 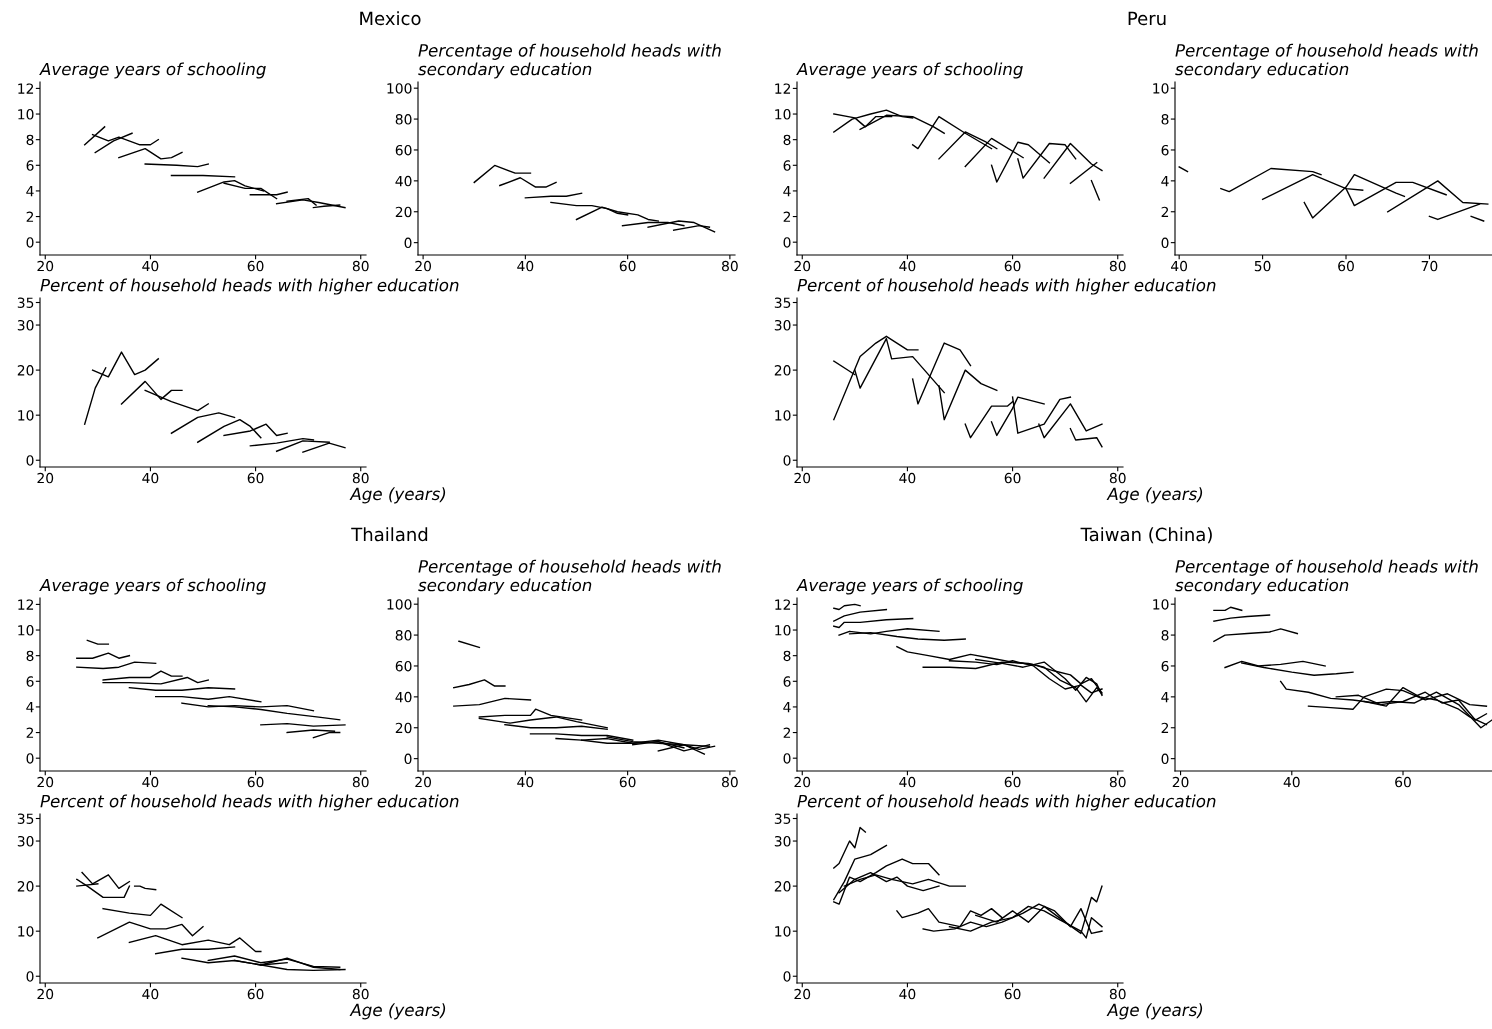 What do you see at coordinates (1147, 18) in the screenshot?
I see `text: Peru` at bounding box center [1147, 18].